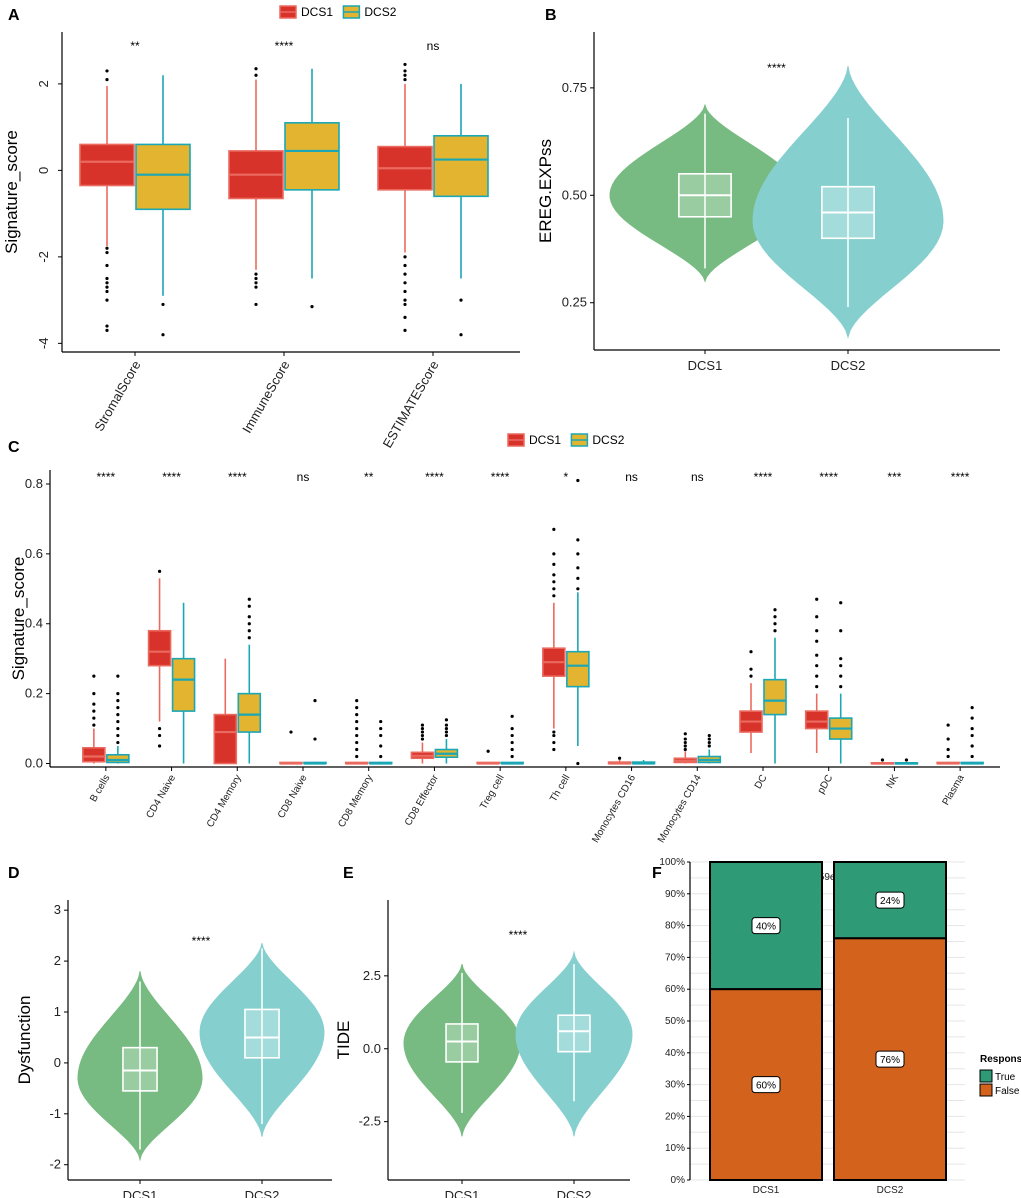  Describe the element at coordinates (894, 477) in the screenshot. I see `significance-label: ***` at that location.